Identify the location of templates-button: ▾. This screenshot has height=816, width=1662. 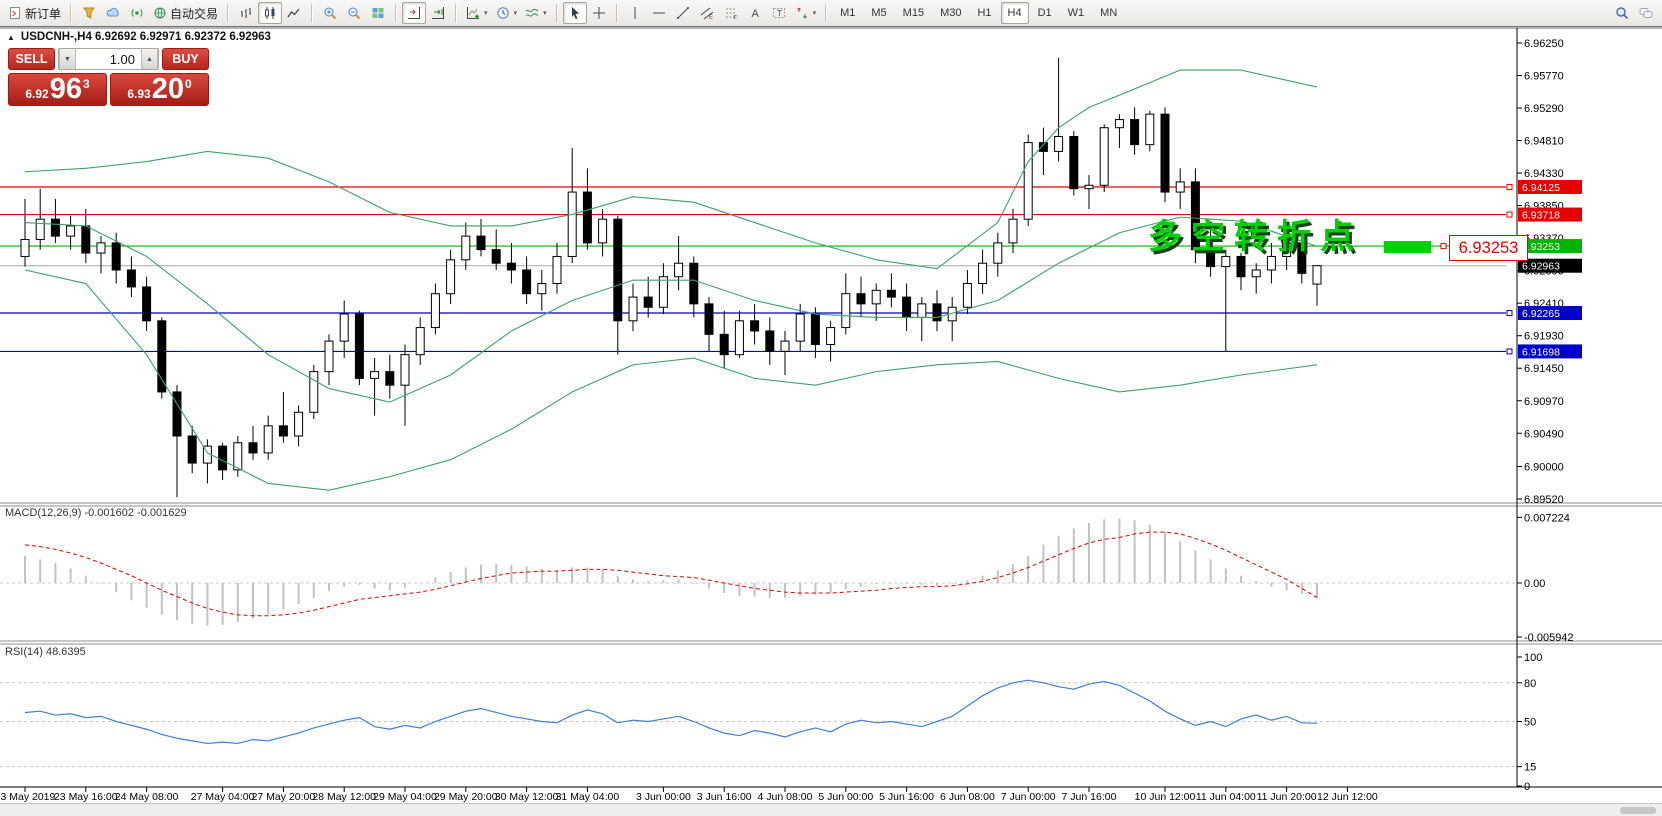
(536, 13).